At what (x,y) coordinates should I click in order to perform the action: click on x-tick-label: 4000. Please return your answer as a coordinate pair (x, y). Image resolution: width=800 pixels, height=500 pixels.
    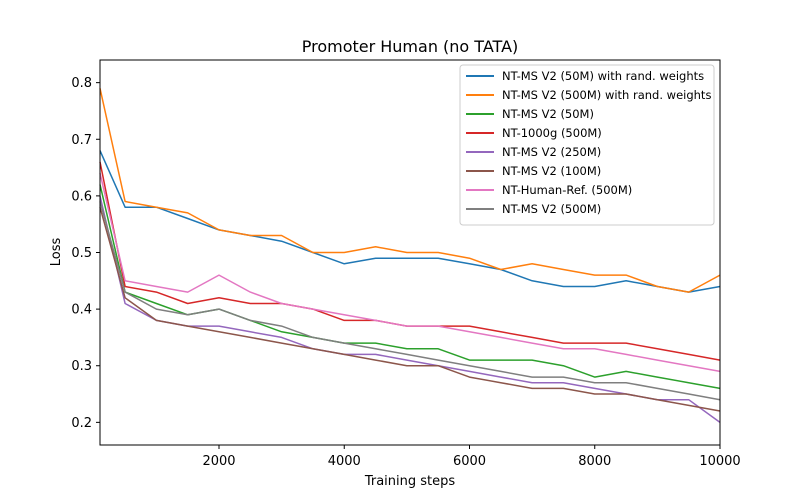
    Looking at the image, I should click on (344, 461).